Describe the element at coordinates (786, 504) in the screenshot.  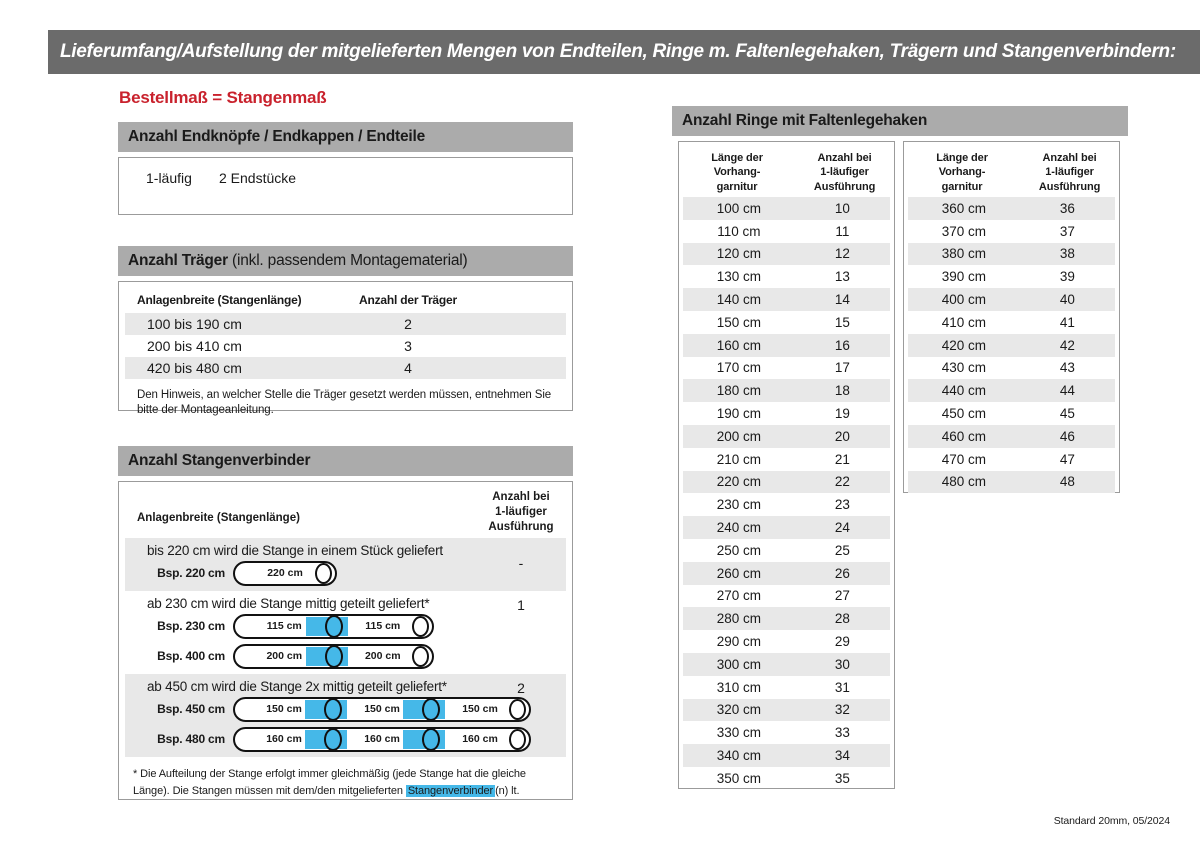
I see `table-row: 230 cm 23` at that location.